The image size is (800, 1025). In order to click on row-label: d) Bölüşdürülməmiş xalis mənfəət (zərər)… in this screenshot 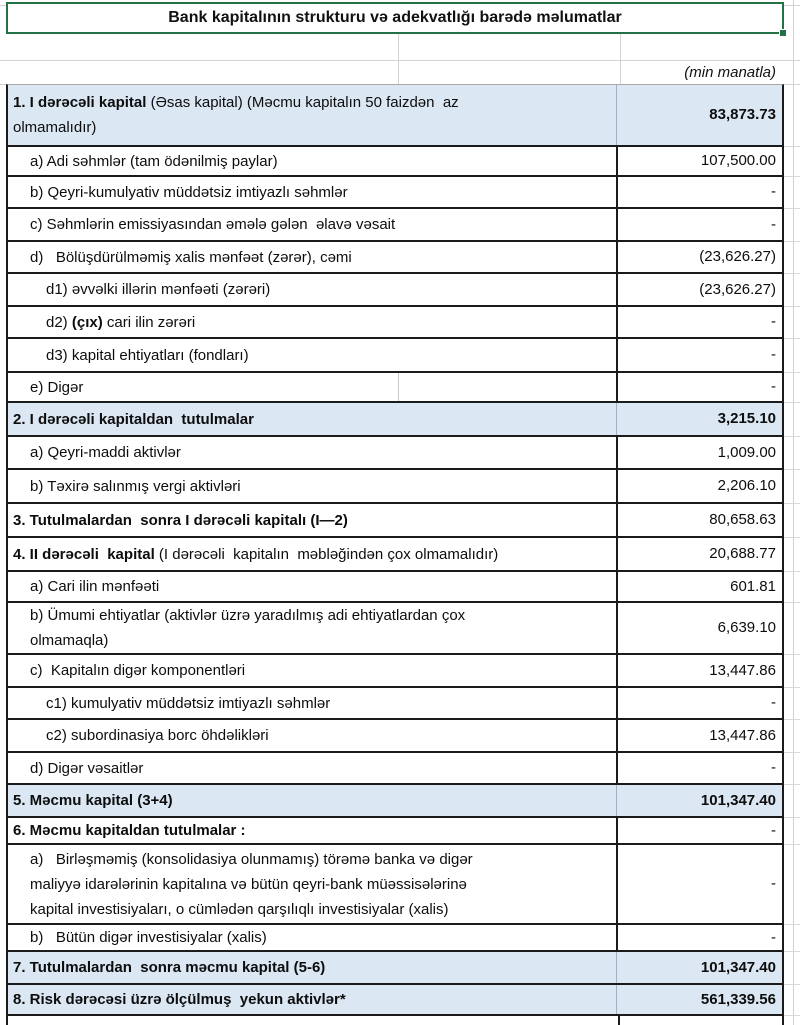, I will do `click(191, 257)`.